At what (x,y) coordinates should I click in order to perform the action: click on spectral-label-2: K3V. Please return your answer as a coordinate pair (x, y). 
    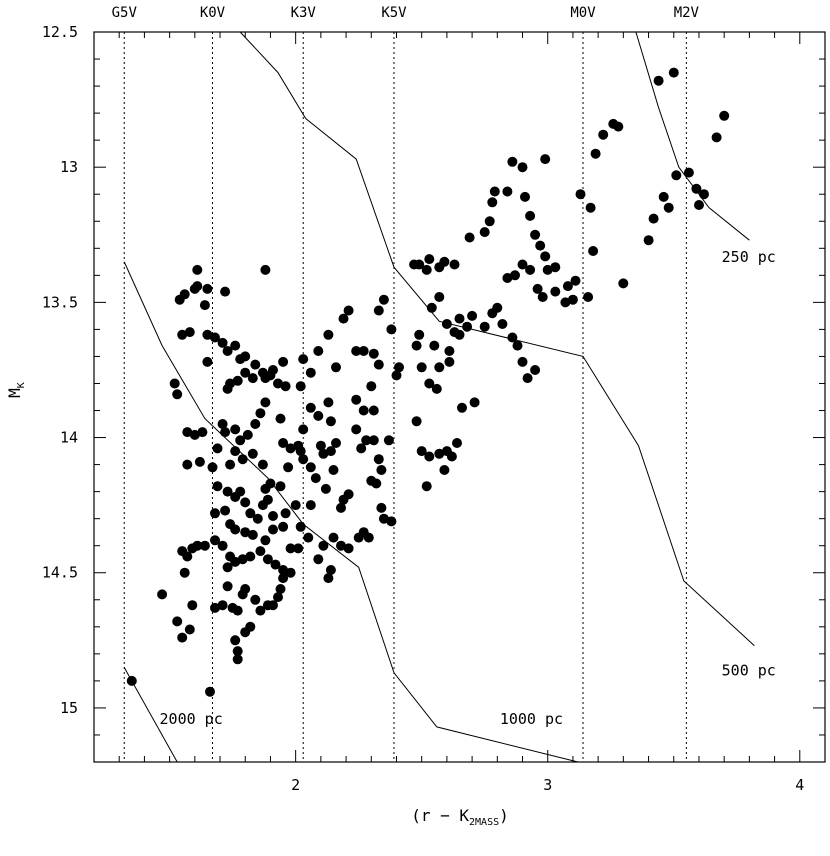
    Looking at the image, I should click on (304, 13).